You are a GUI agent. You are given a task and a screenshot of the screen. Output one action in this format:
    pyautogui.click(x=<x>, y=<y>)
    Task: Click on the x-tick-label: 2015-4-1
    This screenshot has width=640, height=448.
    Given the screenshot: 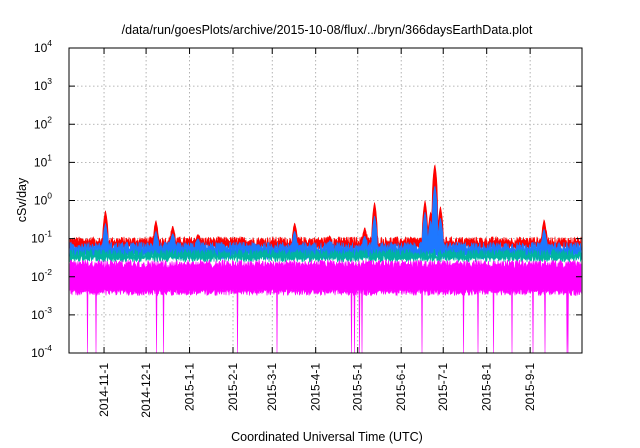 What is the action you would take?
    pyautogui.click(x=316, y=387)
    